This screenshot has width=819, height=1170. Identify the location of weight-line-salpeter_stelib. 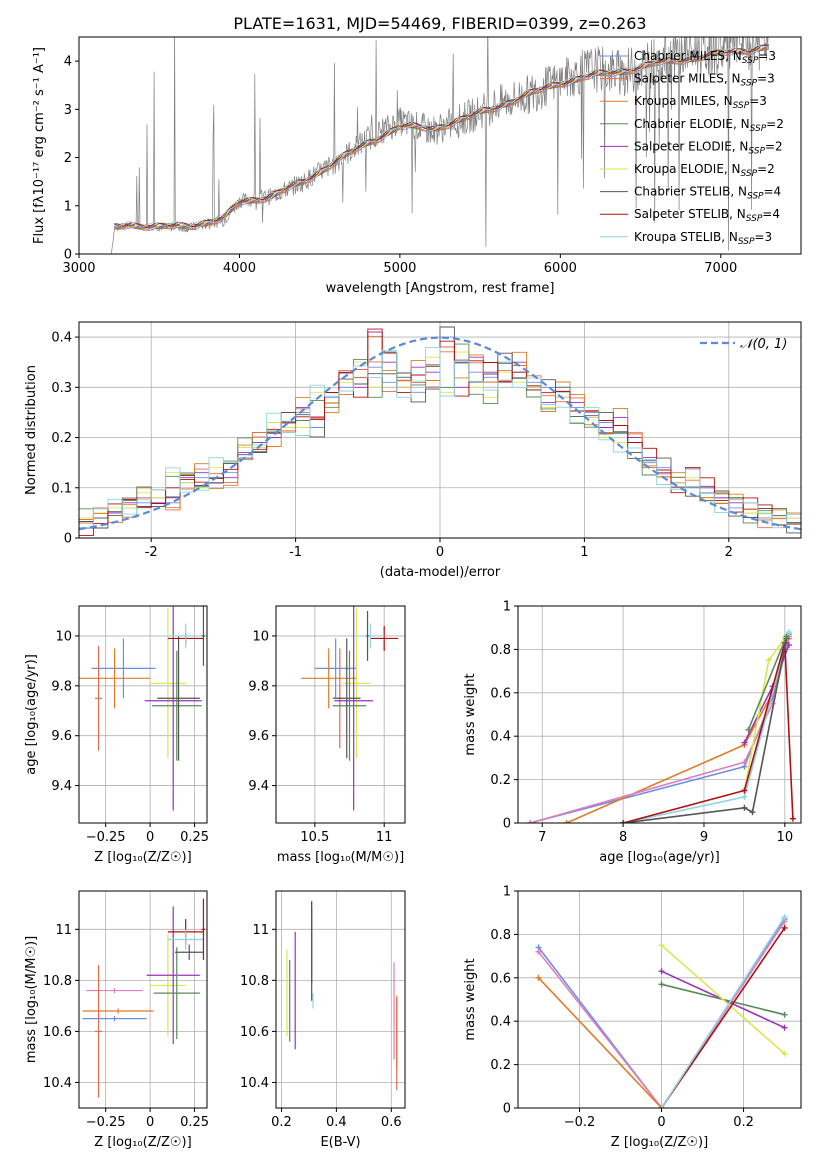
(723, 1017).